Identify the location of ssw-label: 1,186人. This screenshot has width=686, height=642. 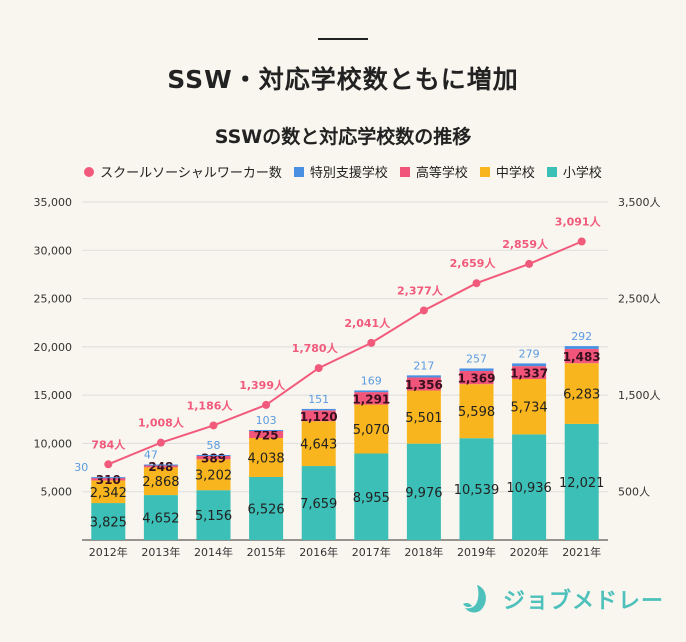
(210, 405).